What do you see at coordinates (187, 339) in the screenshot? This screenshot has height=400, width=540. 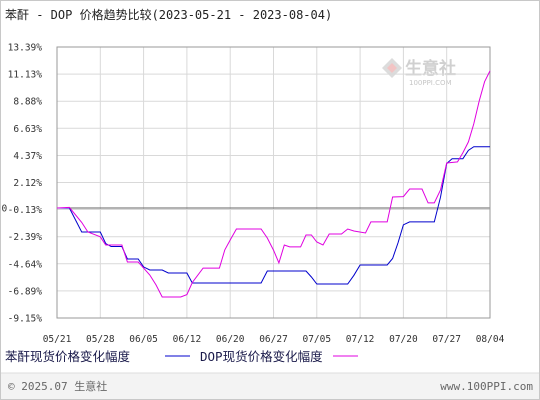 I see `x-tick-label: 06/12` at bounding box center [187, 339].